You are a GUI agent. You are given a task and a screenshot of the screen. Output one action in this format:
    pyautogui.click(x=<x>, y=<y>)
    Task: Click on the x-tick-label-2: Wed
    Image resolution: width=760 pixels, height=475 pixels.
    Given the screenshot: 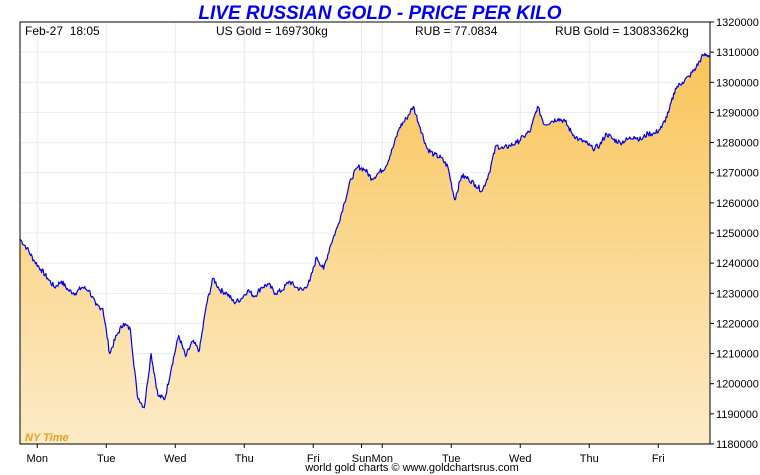 What is the action you would take?
    pyautogui.click(x=175, y=459)
    